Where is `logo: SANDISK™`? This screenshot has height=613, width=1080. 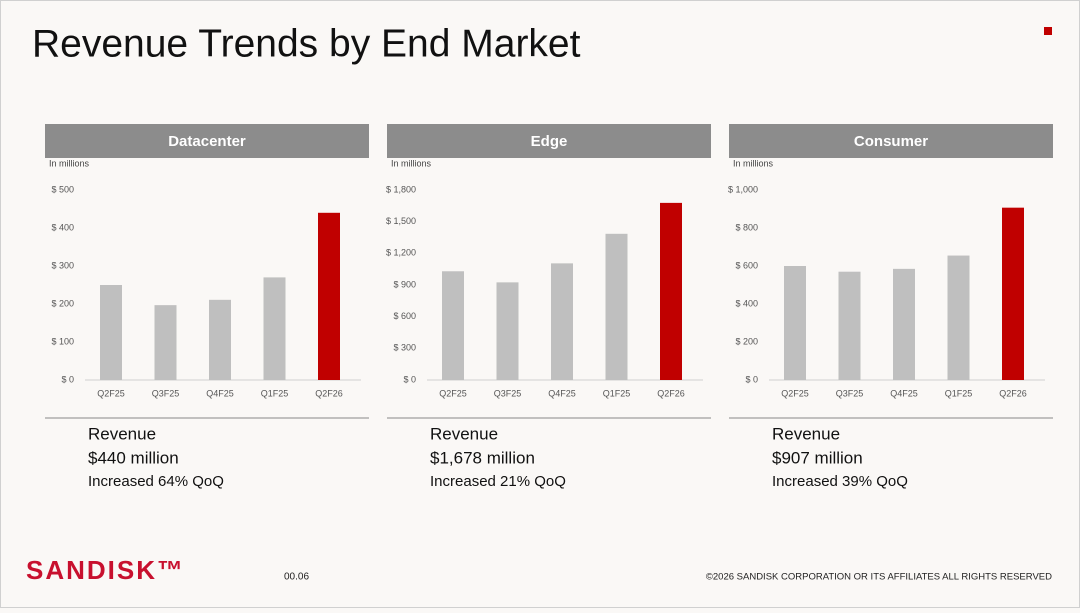 logo: SANDISK™ is located at coordinates (105, 570).